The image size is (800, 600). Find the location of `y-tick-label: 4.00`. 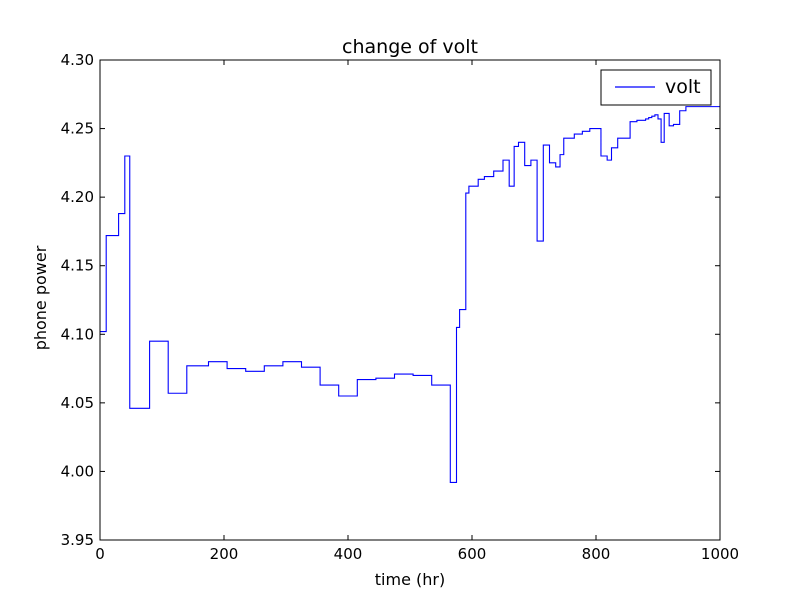

y-tick-label: 4.00 is located at coordinates (77, 471).